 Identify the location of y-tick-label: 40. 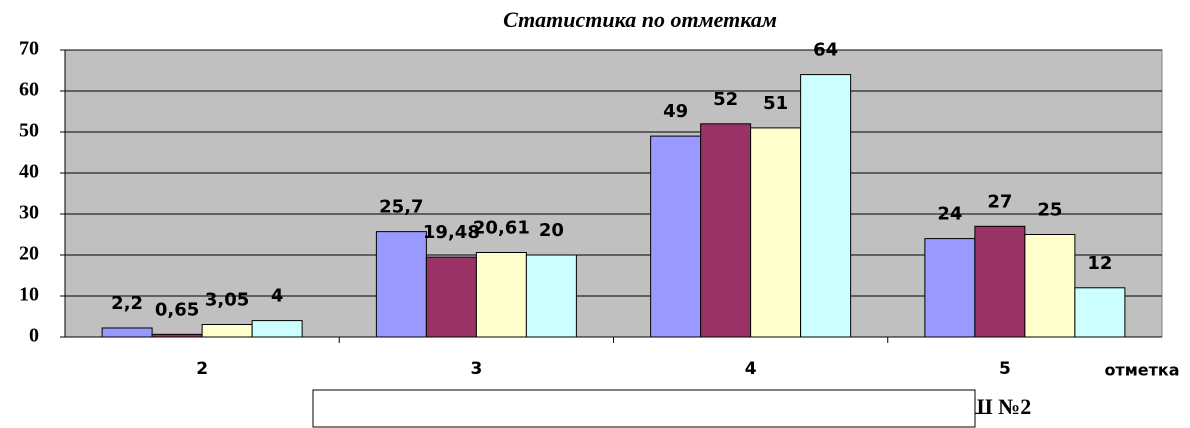
(29, 172).